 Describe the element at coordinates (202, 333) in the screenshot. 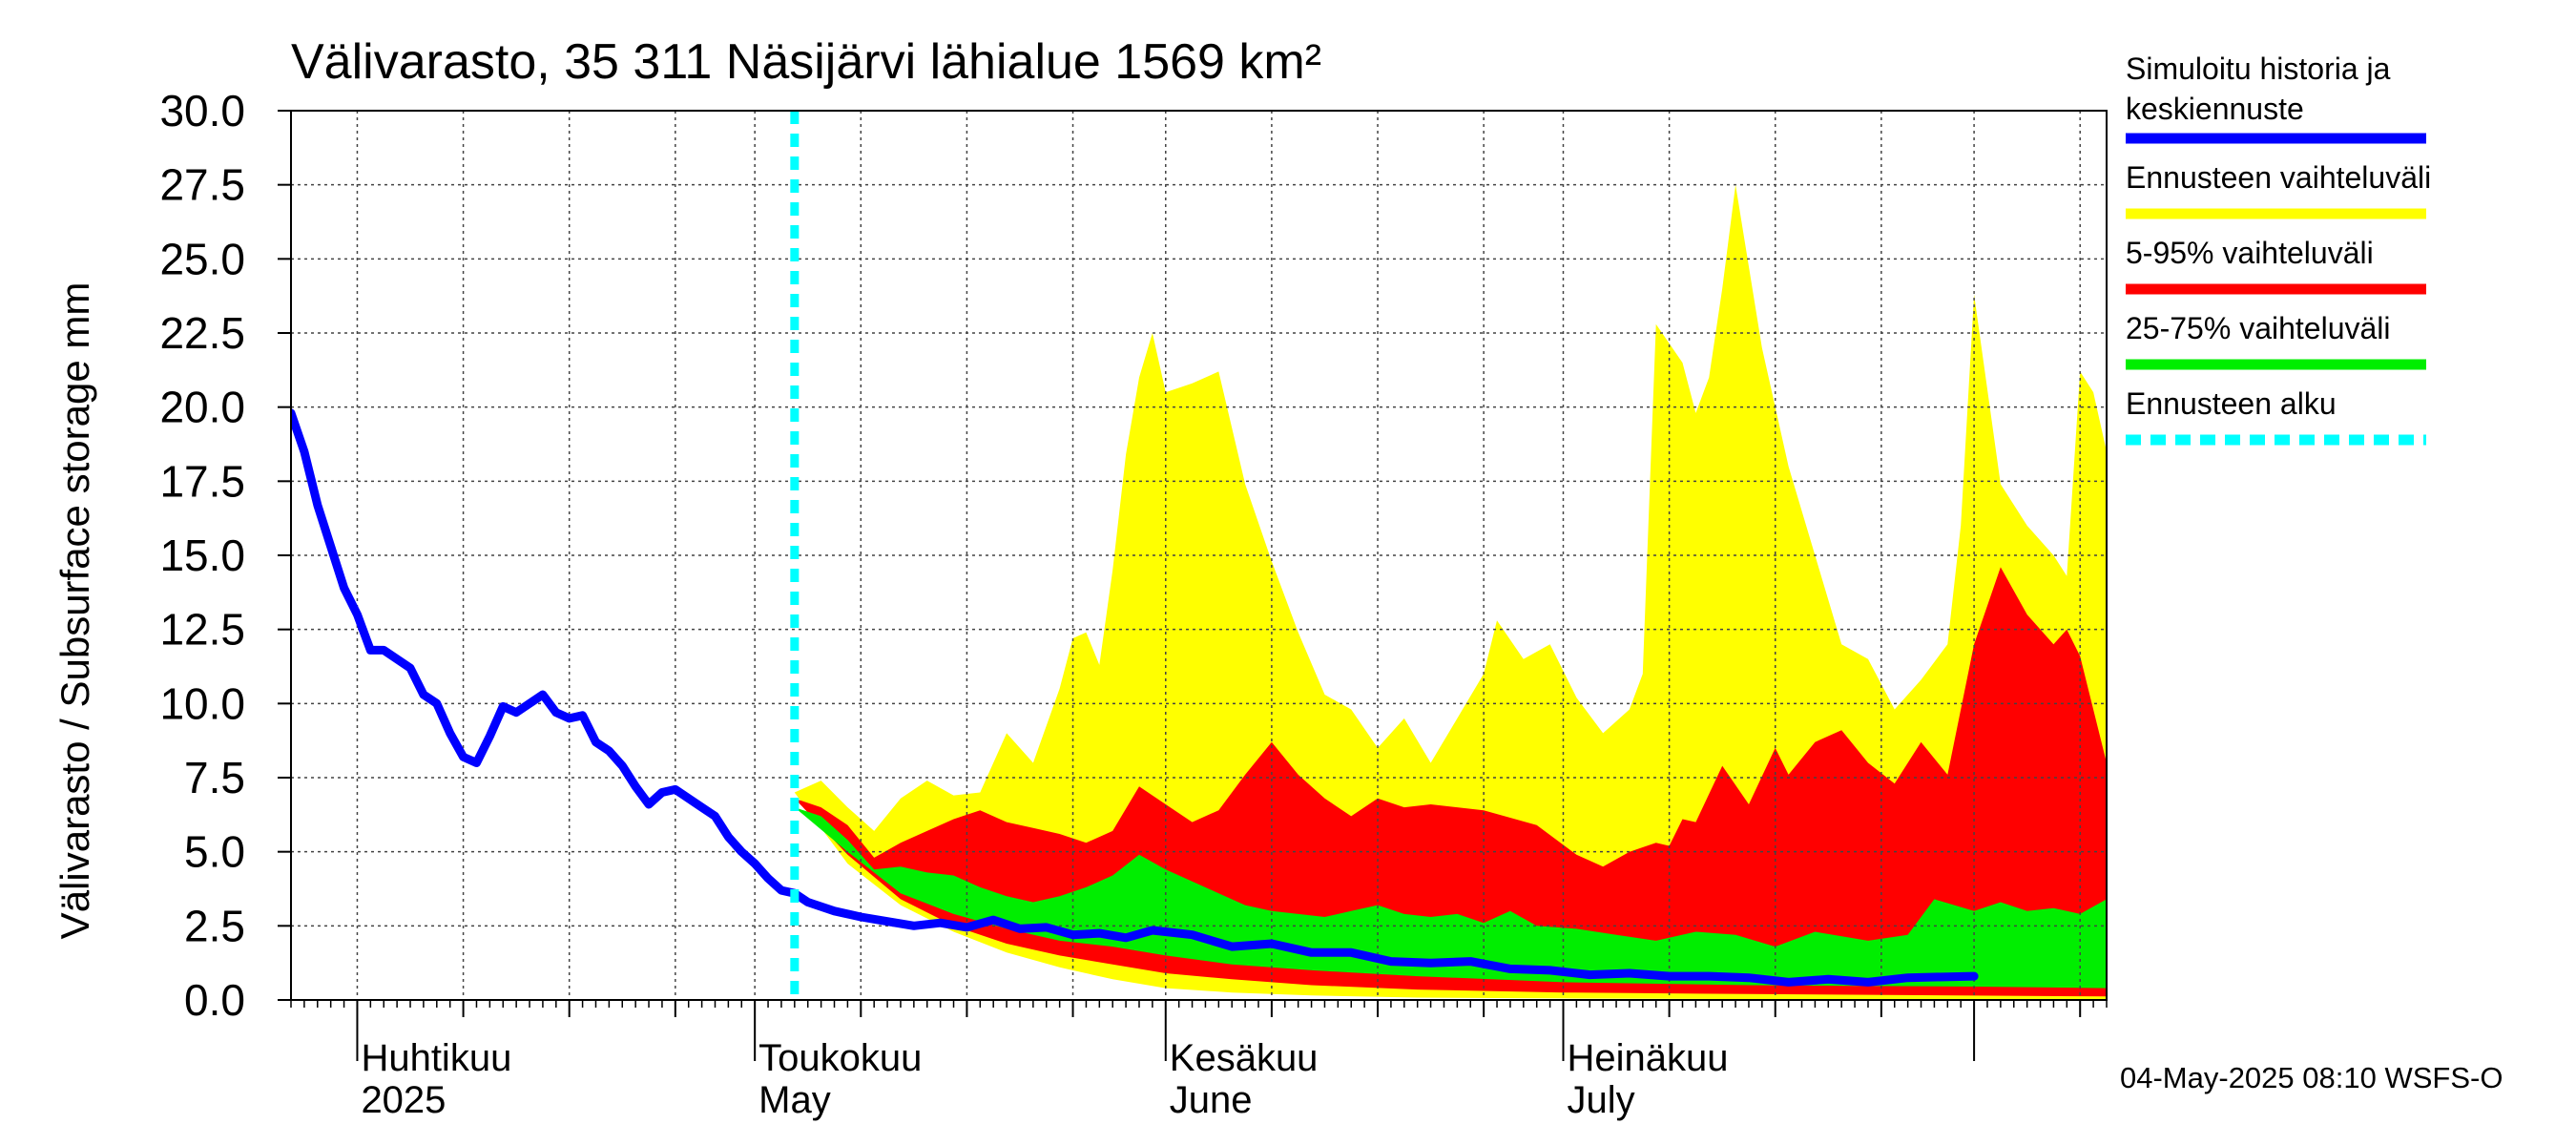

I see `y-tick-label: 22.5` at that location.